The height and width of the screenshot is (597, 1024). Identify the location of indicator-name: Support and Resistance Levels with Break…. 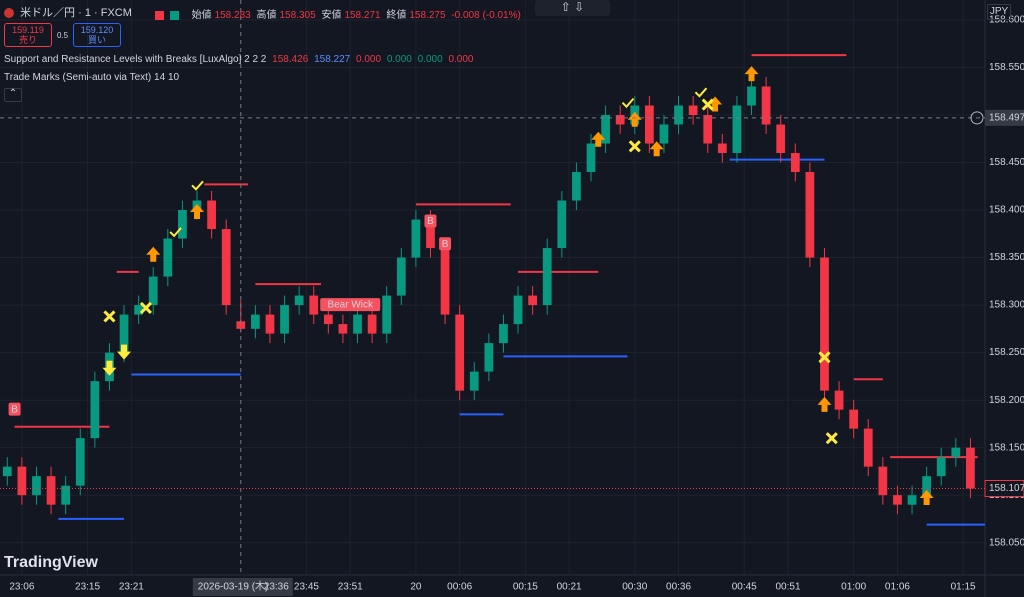
(135, 59).